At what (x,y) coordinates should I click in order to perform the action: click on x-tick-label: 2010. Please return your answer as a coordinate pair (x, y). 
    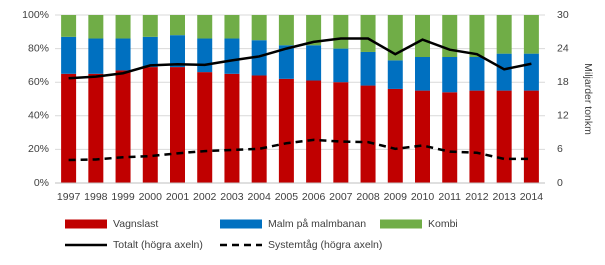
    Looking at the image, I should click on (423, 197).